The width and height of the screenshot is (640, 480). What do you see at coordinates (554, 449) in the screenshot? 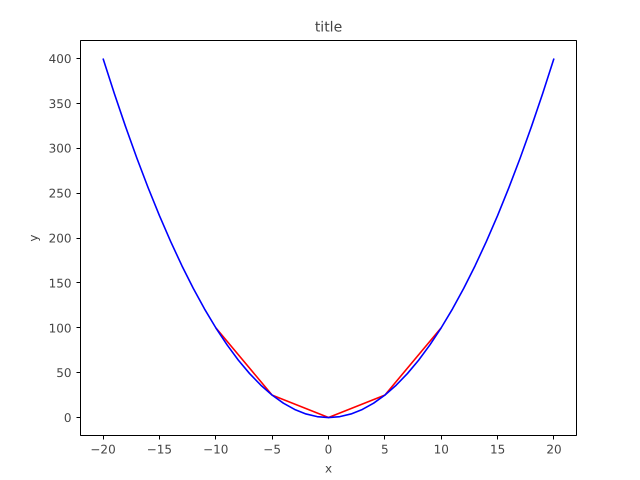
I see `x-tick-label: 20` at bounding box center [554, 449].